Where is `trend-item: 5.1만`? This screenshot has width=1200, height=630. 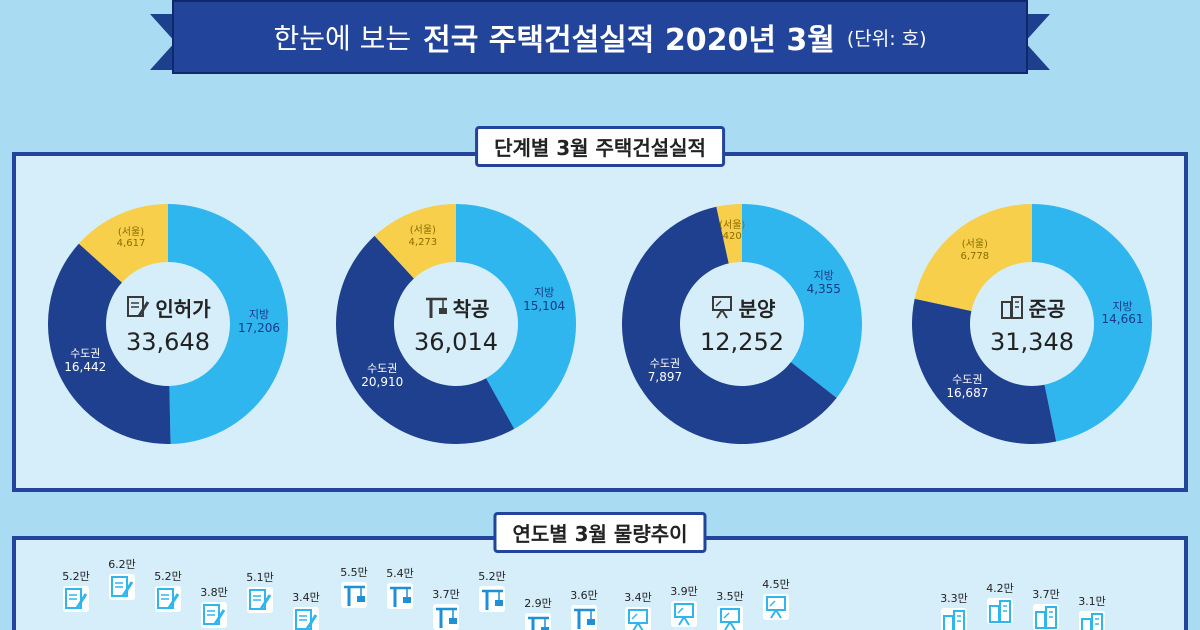 trend-item: 5.1만 is located at coordinates (260, 591).